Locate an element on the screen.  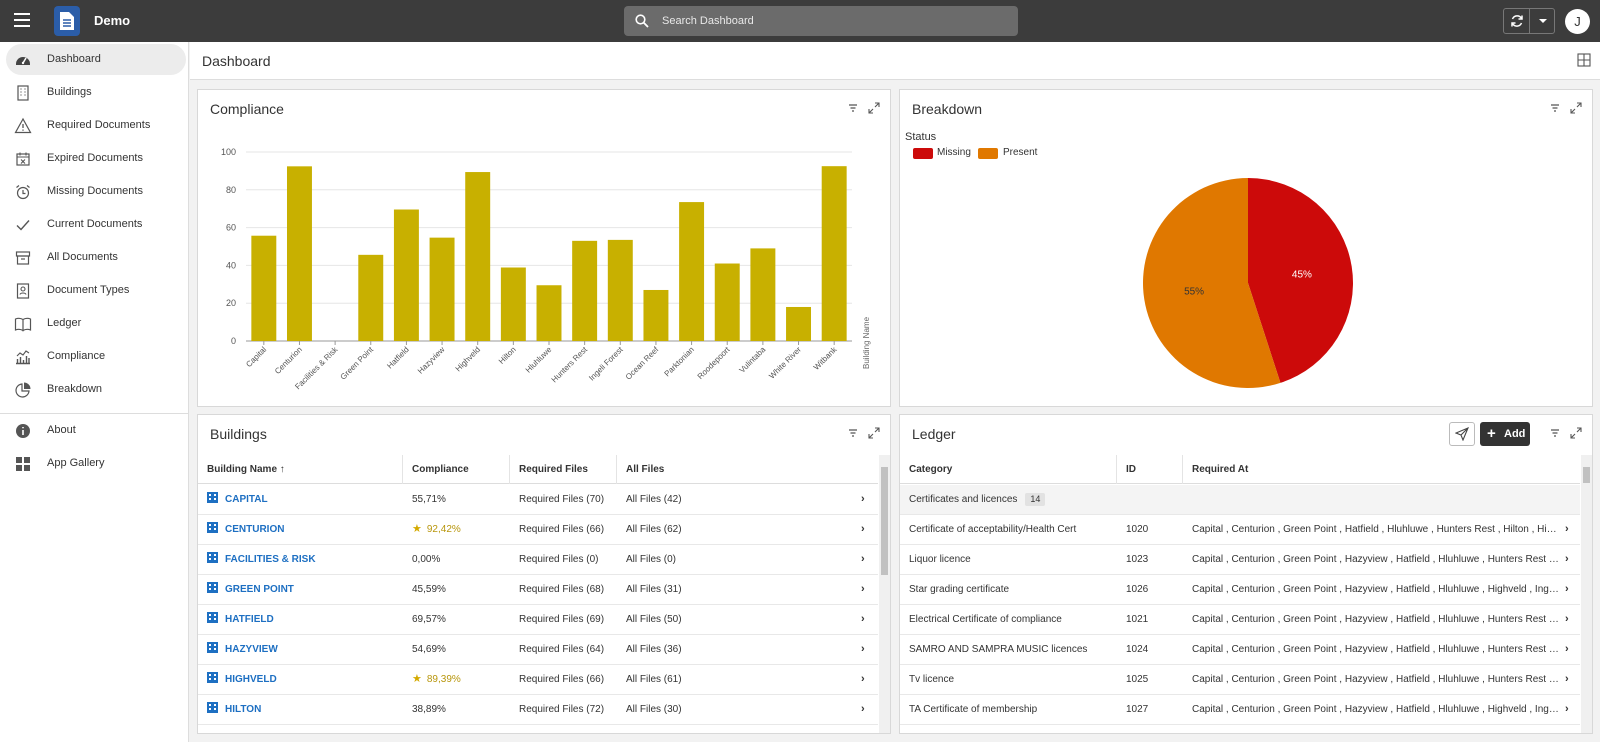
column-header-category: Category is located at coordinates (1008, 469).